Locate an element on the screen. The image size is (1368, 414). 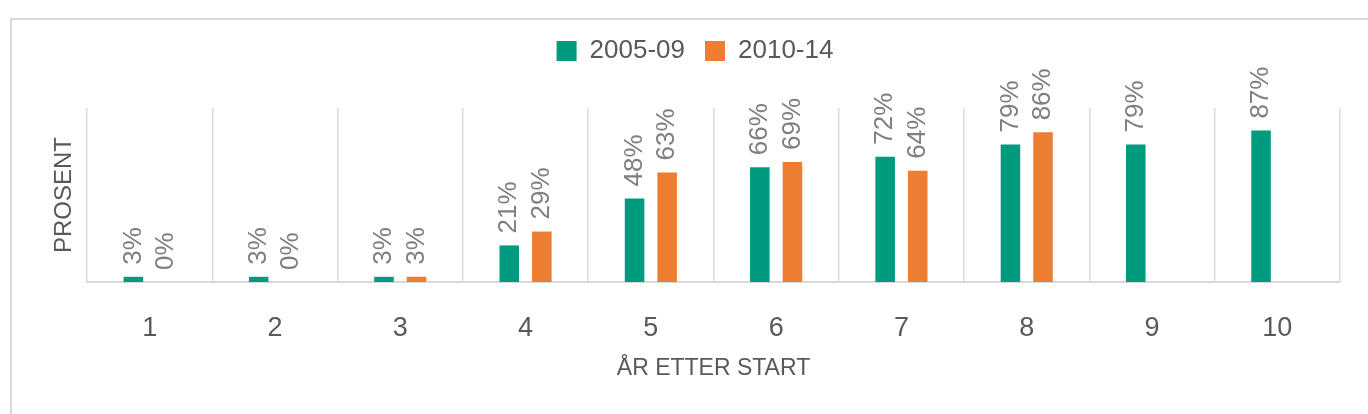
data-label: 48% is located at coordinates (632, 160).